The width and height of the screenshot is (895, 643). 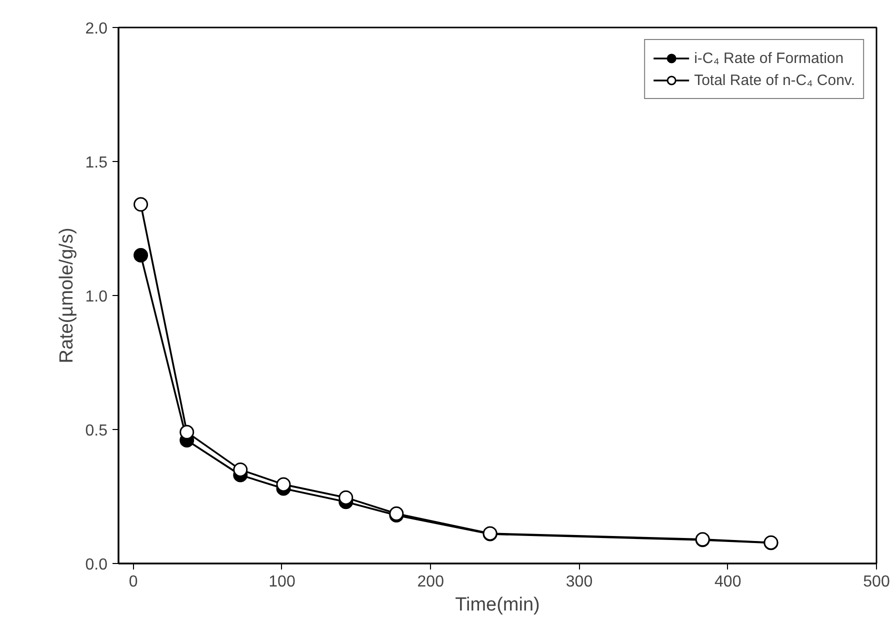 I want to click on x-tick-label: 500, so click(x=876, y=582).